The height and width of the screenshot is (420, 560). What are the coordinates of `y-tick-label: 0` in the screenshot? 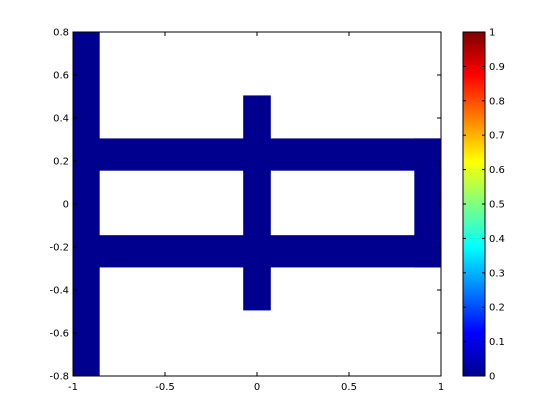 It's located at (66, 205).